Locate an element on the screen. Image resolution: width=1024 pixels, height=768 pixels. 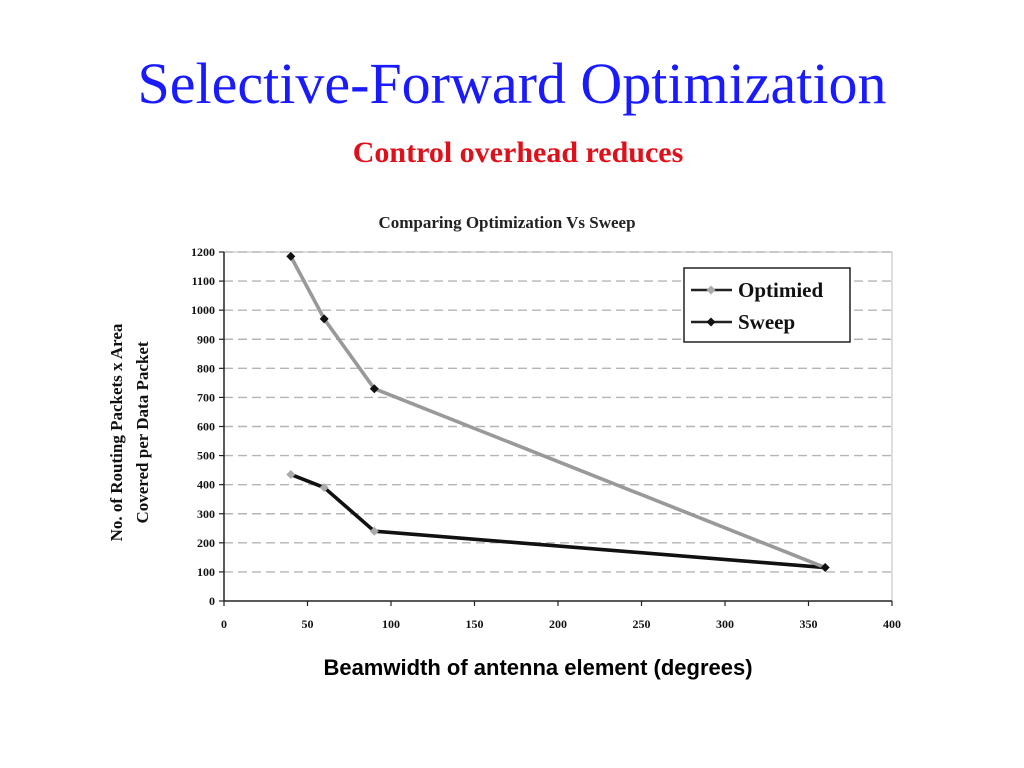
y-tick-label: 1200 is located at coordinates (203, 252).